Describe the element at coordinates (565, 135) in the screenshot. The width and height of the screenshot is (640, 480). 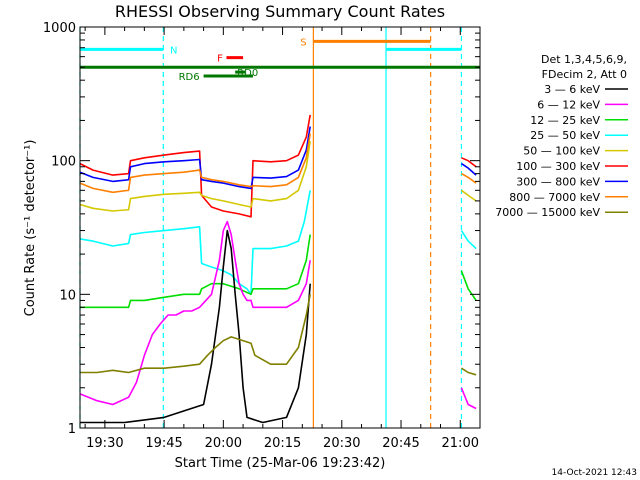
I see `legend-label-4: 25 — 50 keV` at that location.